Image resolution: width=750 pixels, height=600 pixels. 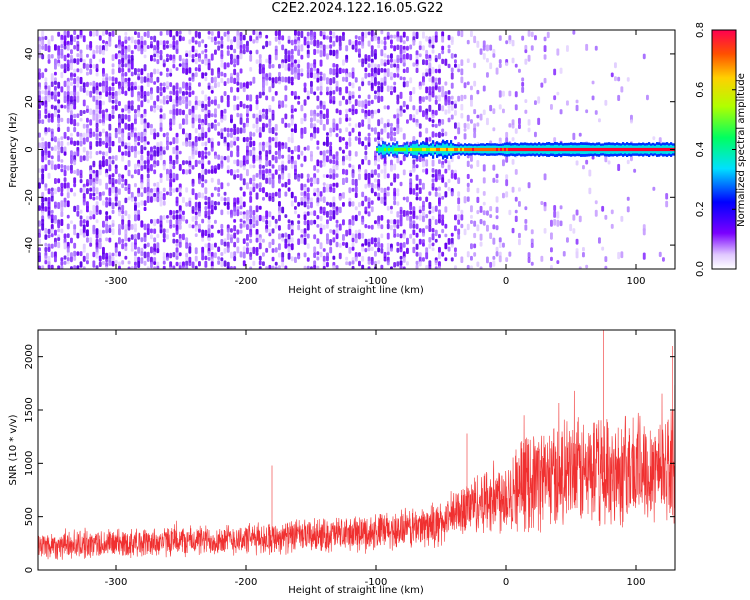 I want to click on y-tick-label: 20, so click(x=29, y=101).